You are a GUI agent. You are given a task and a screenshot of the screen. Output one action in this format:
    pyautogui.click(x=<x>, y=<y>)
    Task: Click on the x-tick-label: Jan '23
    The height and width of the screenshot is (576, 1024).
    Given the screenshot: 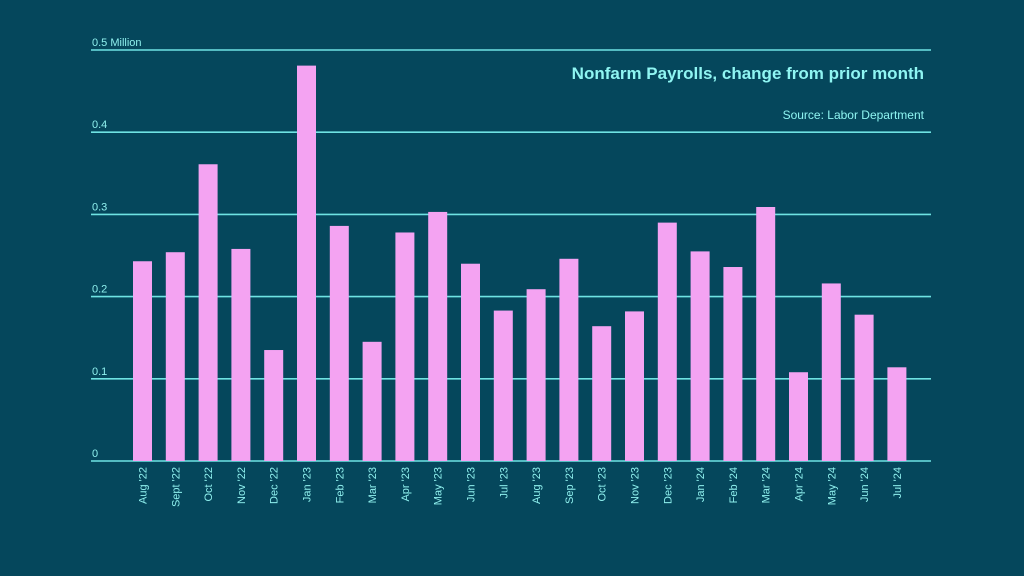 What is the action you would take?
    pyautogui.click(x=308, y=484)
    